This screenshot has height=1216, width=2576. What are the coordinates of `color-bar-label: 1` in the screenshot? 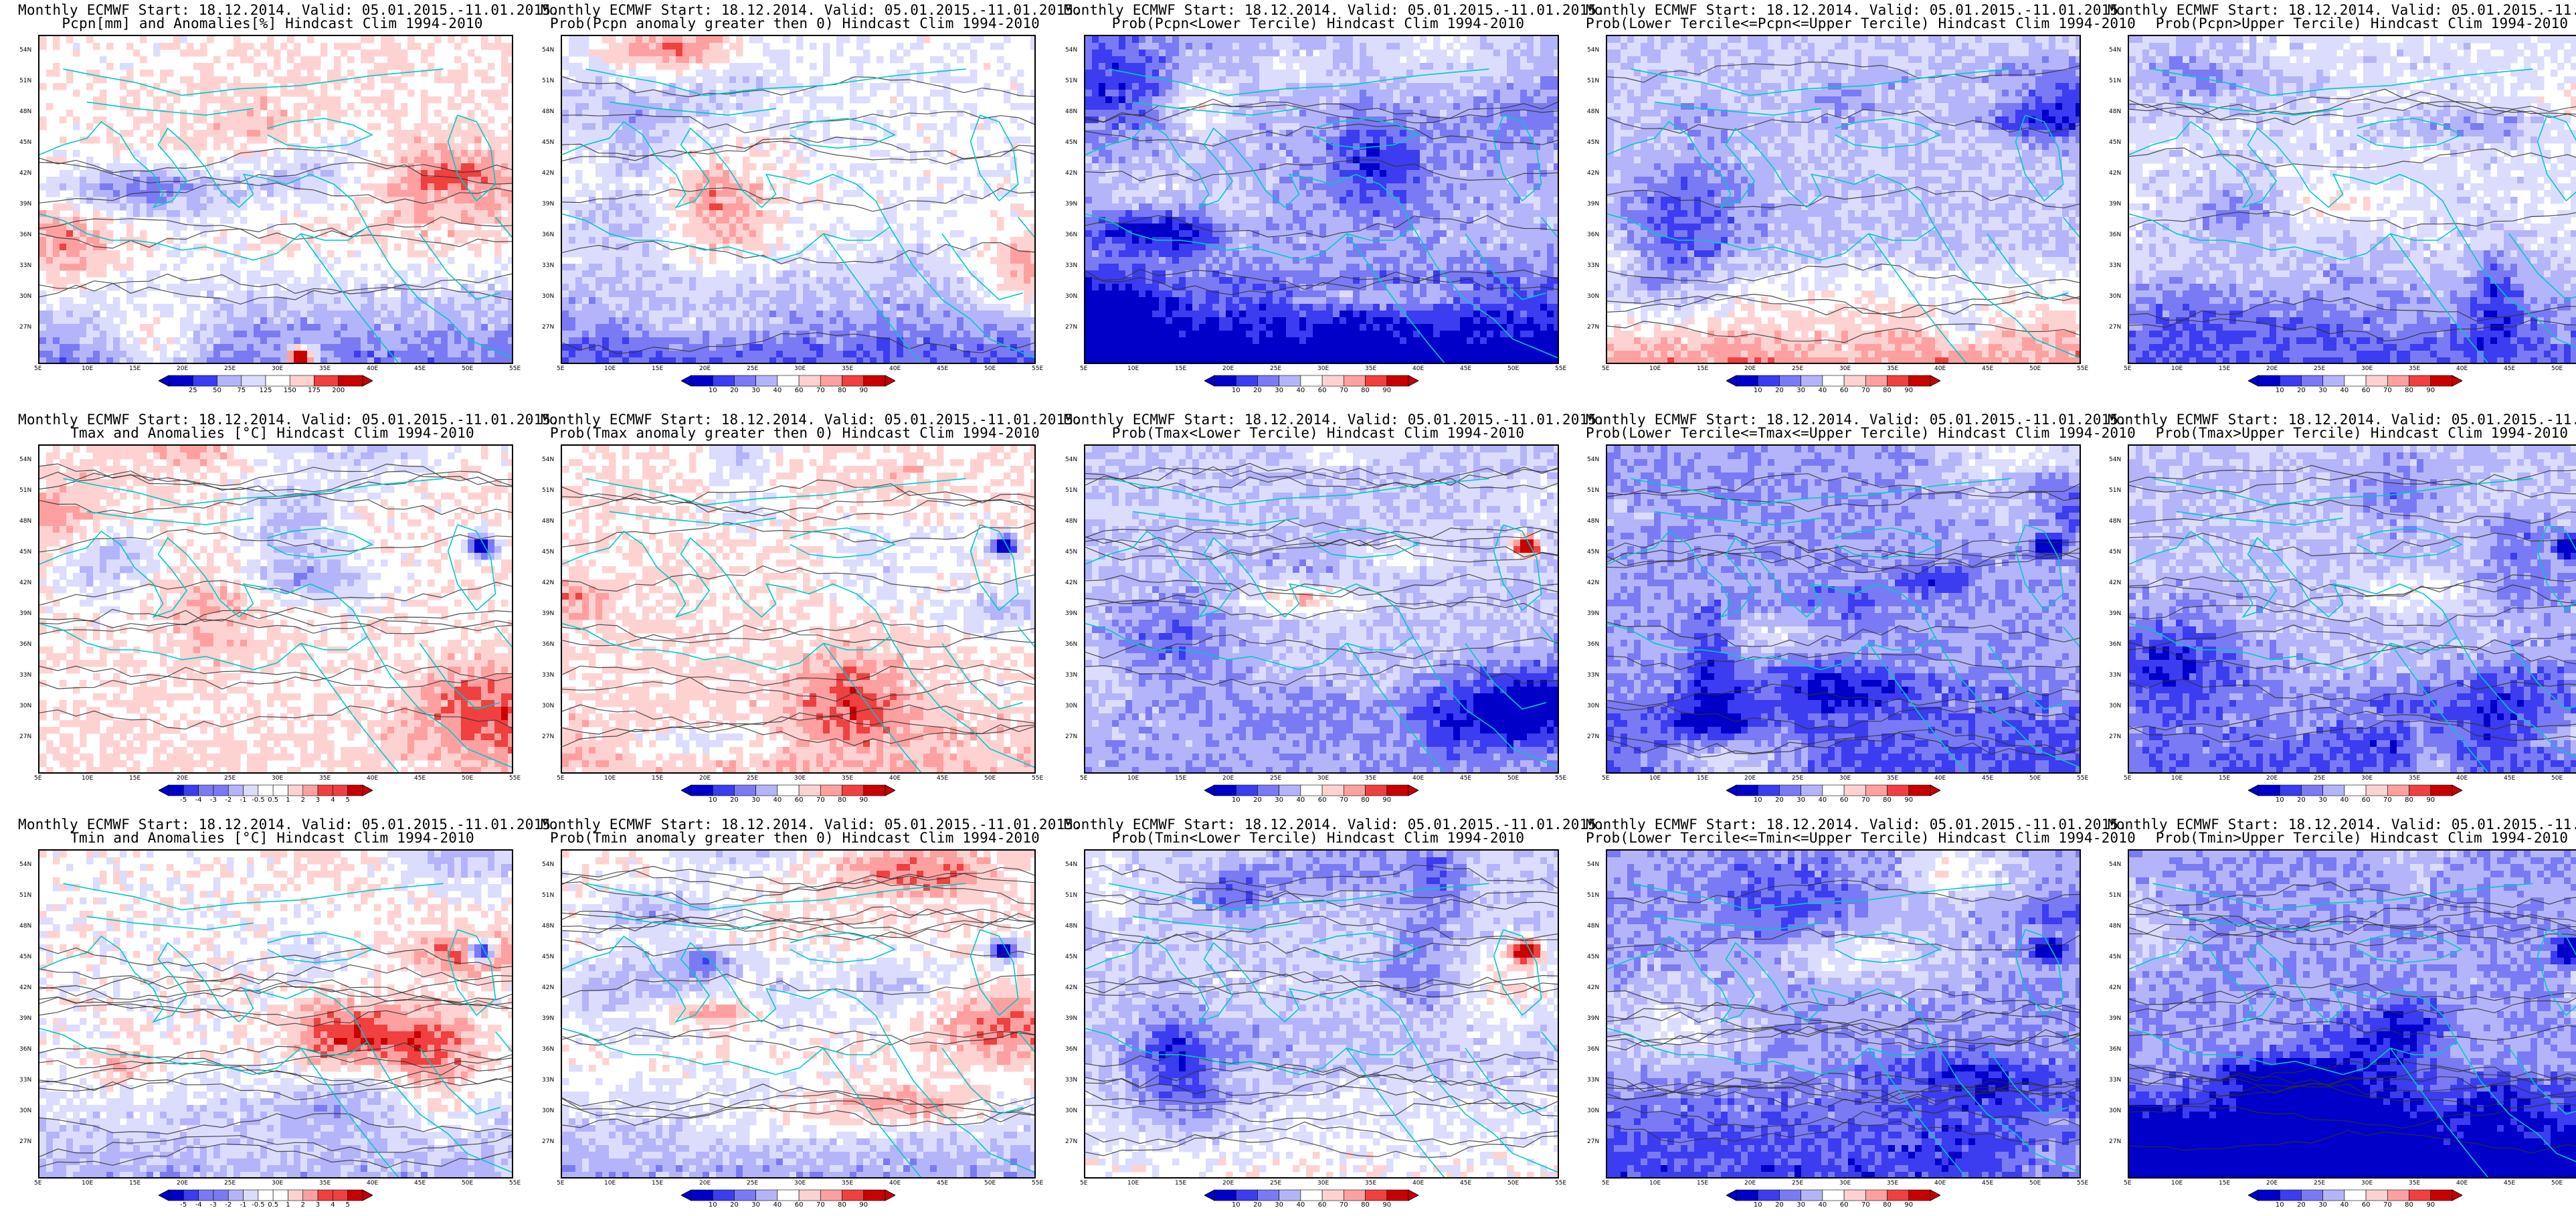 It's located at (288, 1205).